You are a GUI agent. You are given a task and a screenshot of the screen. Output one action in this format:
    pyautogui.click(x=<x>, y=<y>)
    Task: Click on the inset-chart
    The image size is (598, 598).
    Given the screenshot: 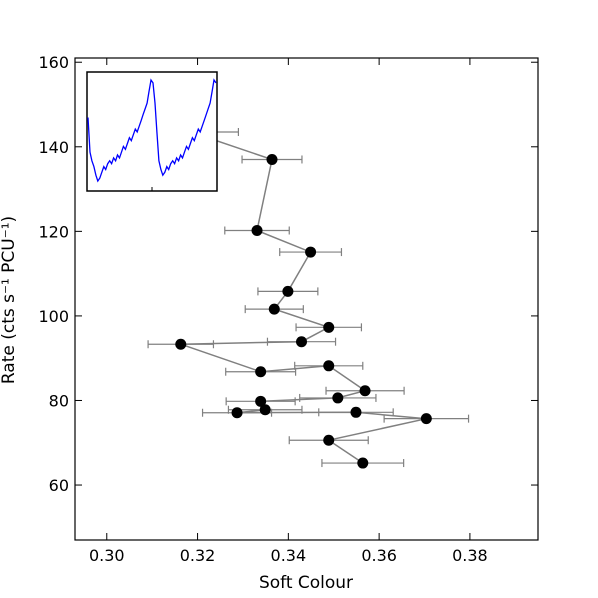 What is the action you would take?
    pyautogui.click(x=152, y=131)
    